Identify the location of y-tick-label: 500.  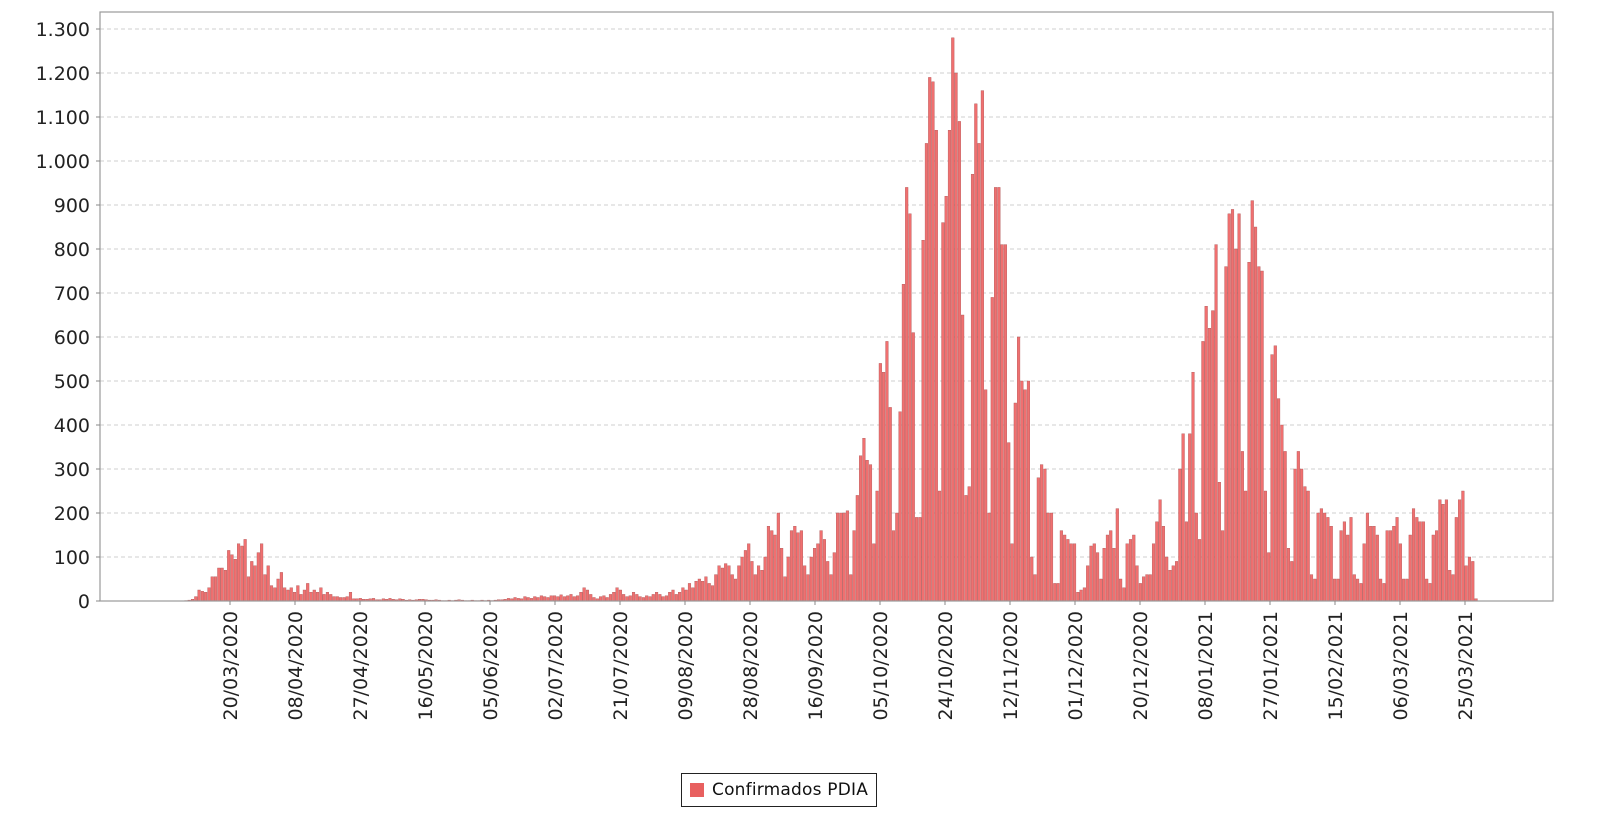
(72, 382).